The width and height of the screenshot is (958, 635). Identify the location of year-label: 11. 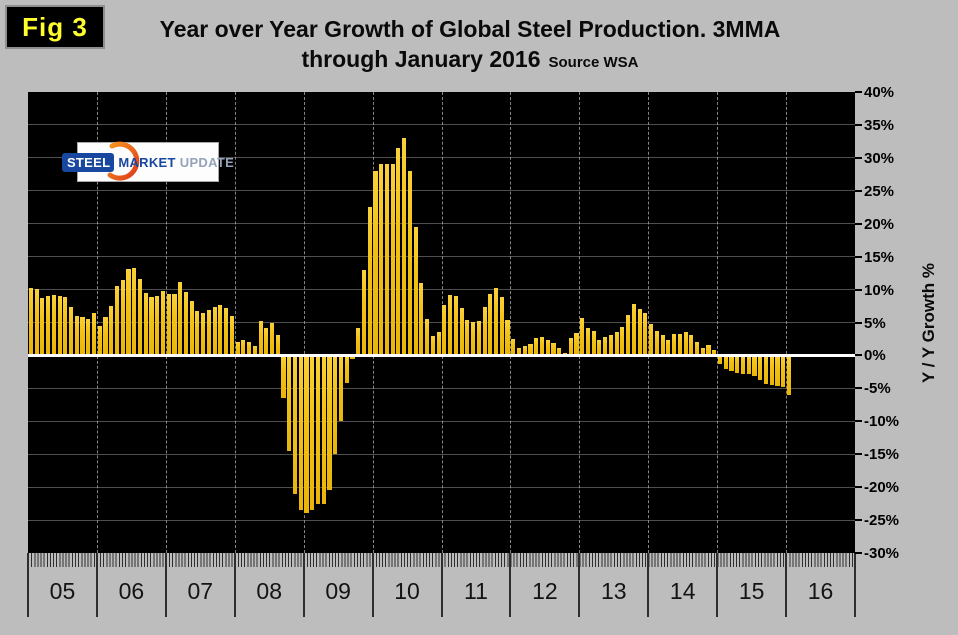
(476, 590).